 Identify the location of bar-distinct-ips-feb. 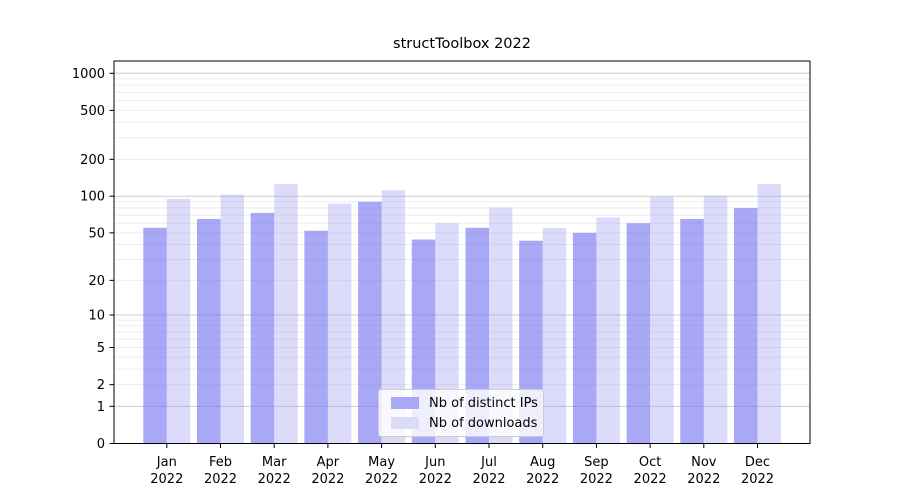
(209, 331).